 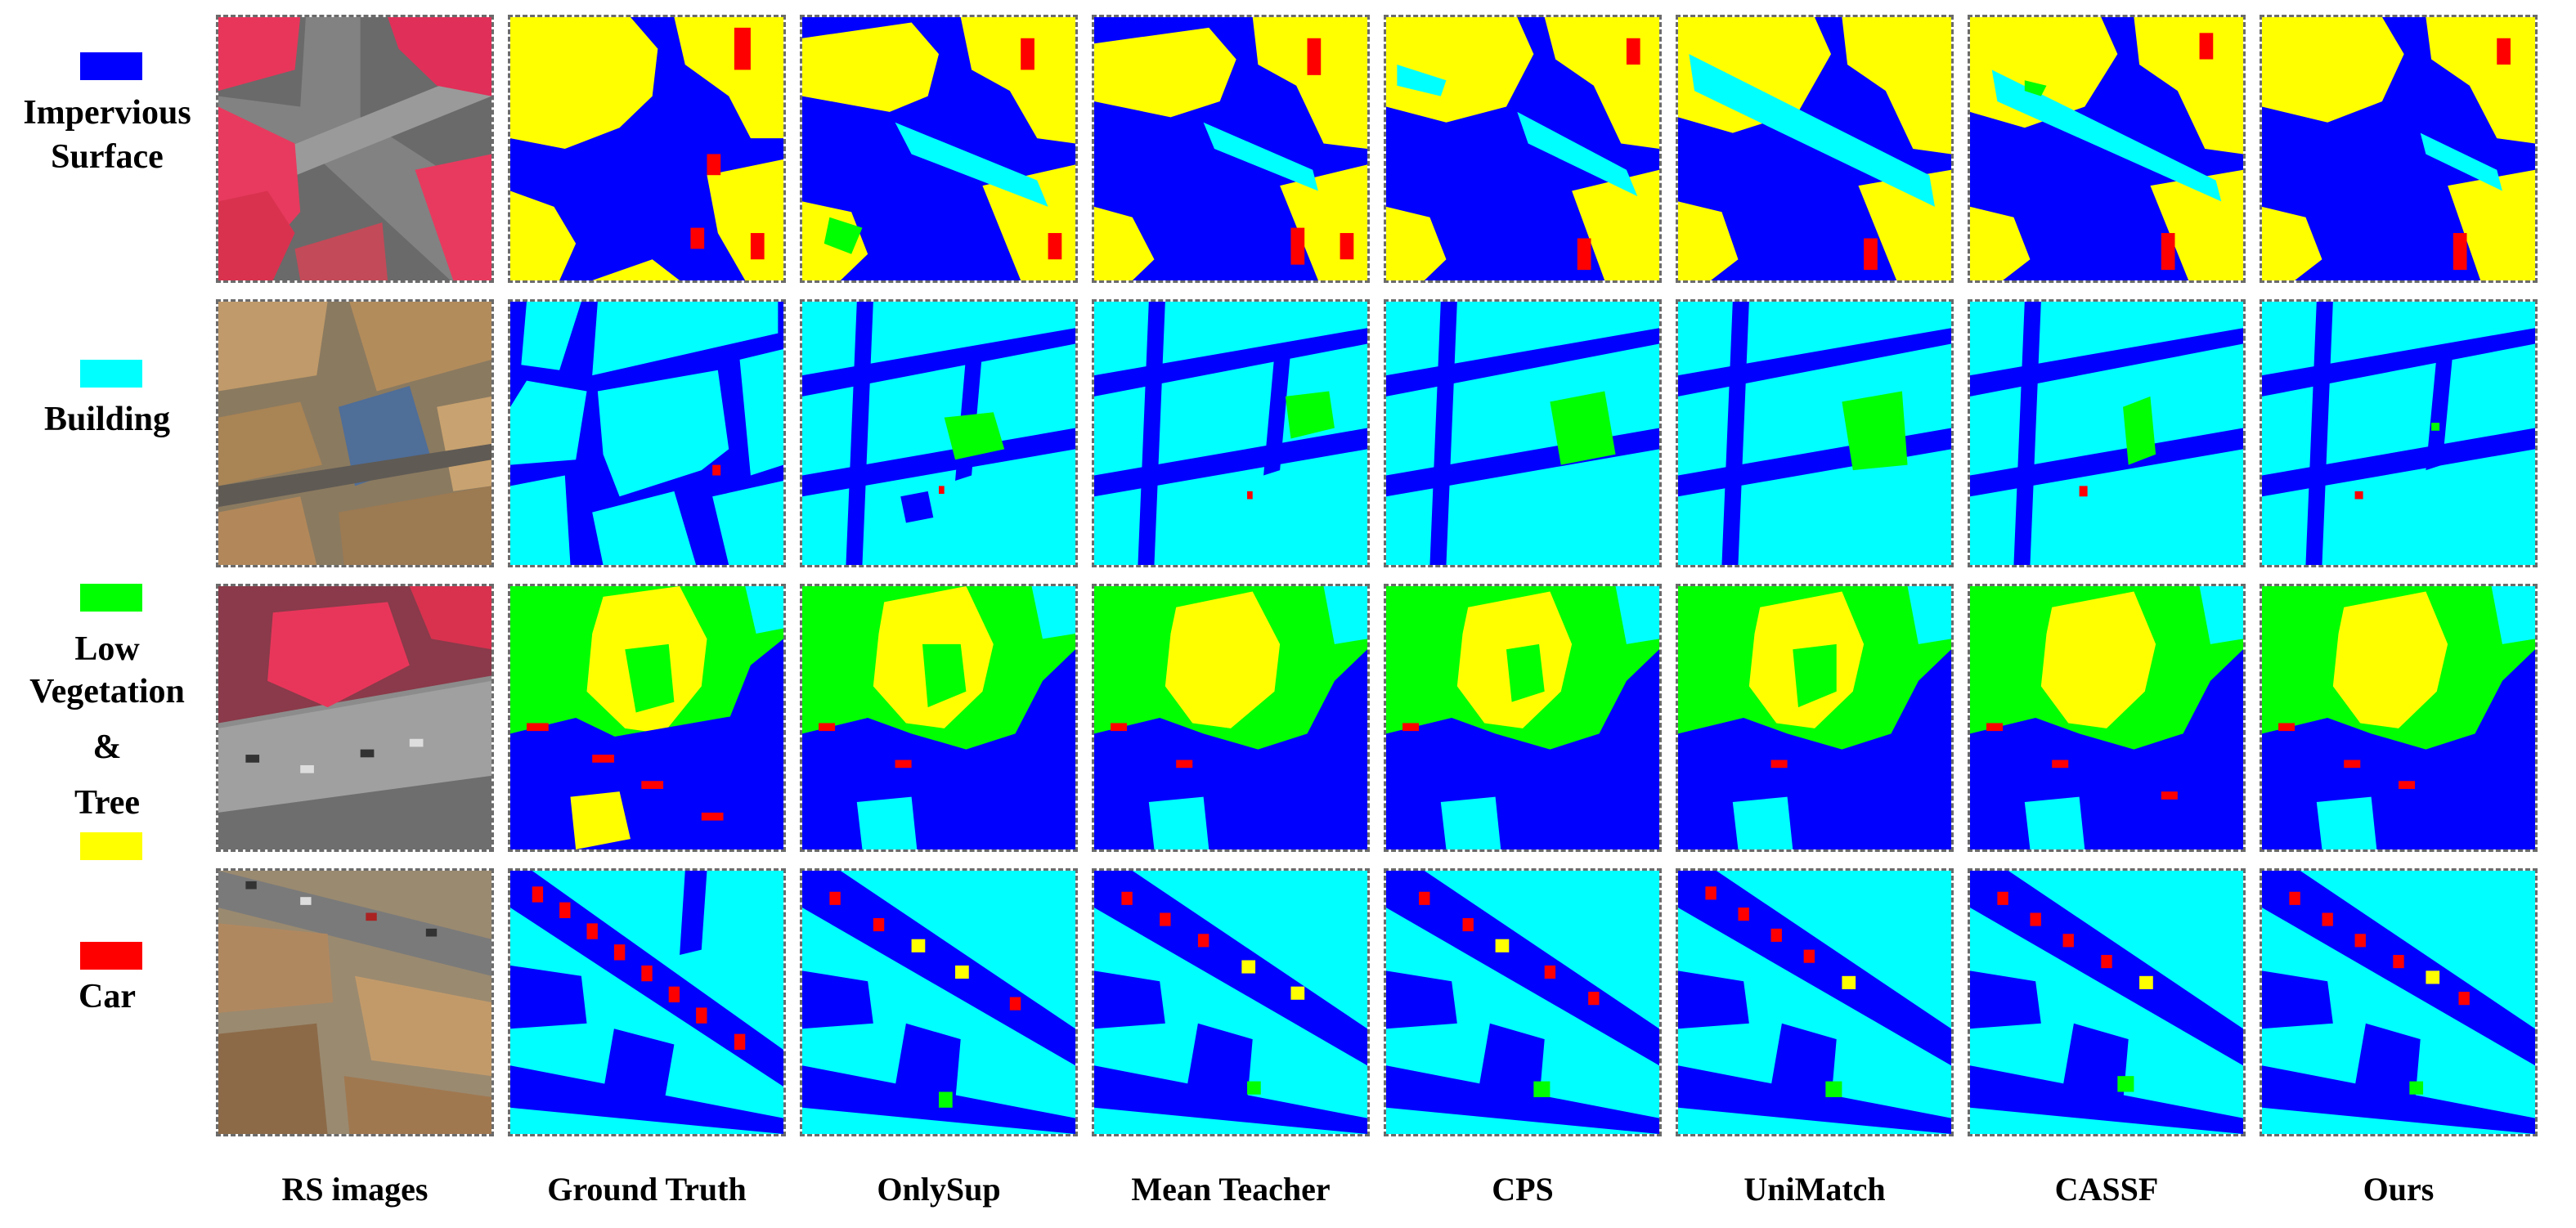 What do you see at coordinates (1231, 433) in the screenshot?
I see `row2-mean-teacher` at bounding box center [1231, 433].